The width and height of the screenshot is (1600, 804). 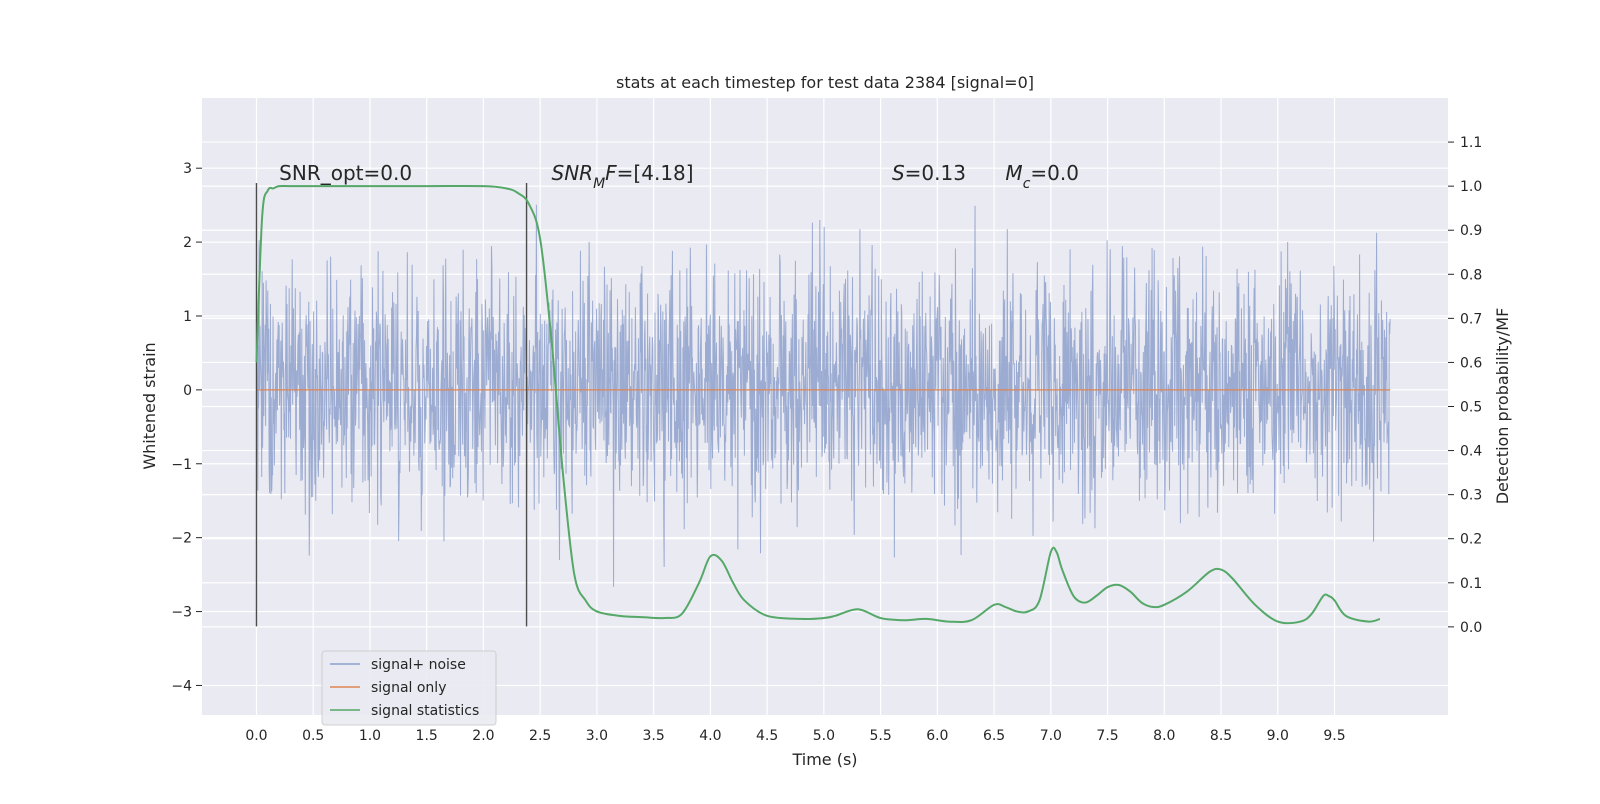 I want to click on annotation-part: =0.13, so click(x=935, y=173).